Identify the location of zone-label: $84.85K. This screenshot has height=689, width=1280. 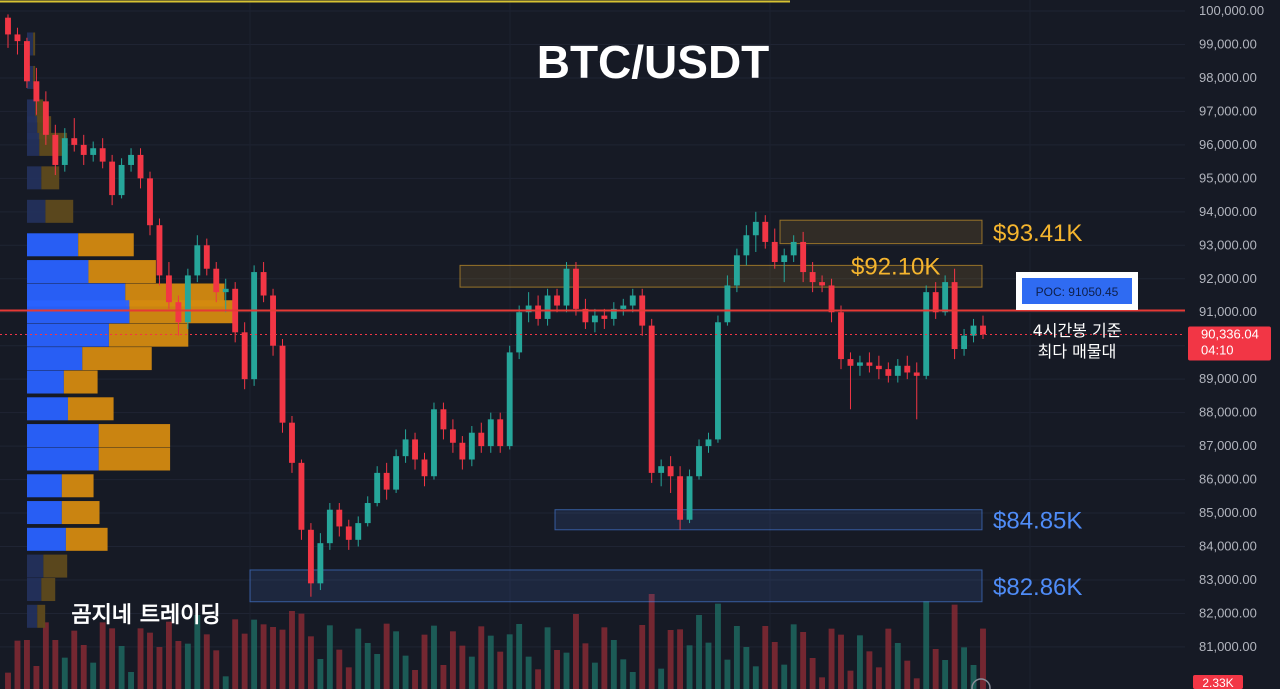
(1037, 521).